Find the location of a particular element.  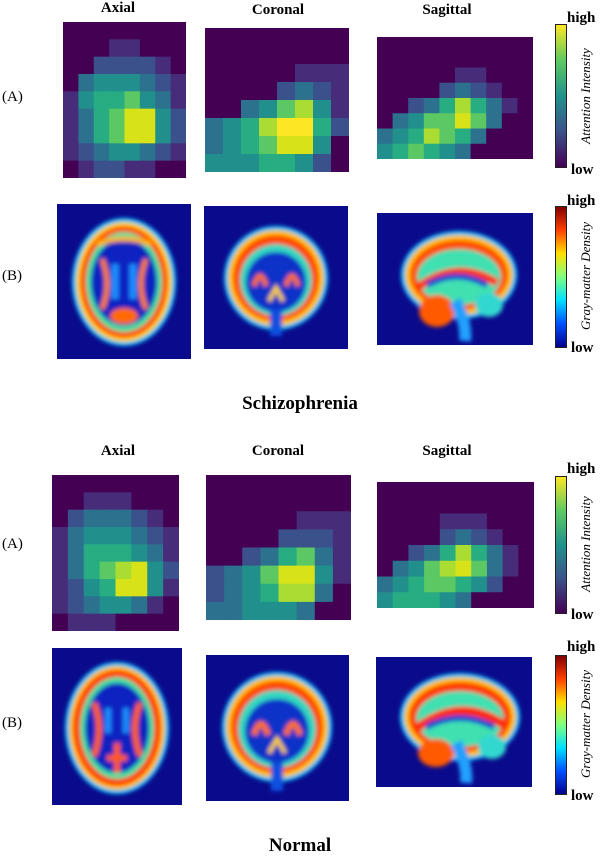

mri-axial-normal is located at coordinates (117, 726).